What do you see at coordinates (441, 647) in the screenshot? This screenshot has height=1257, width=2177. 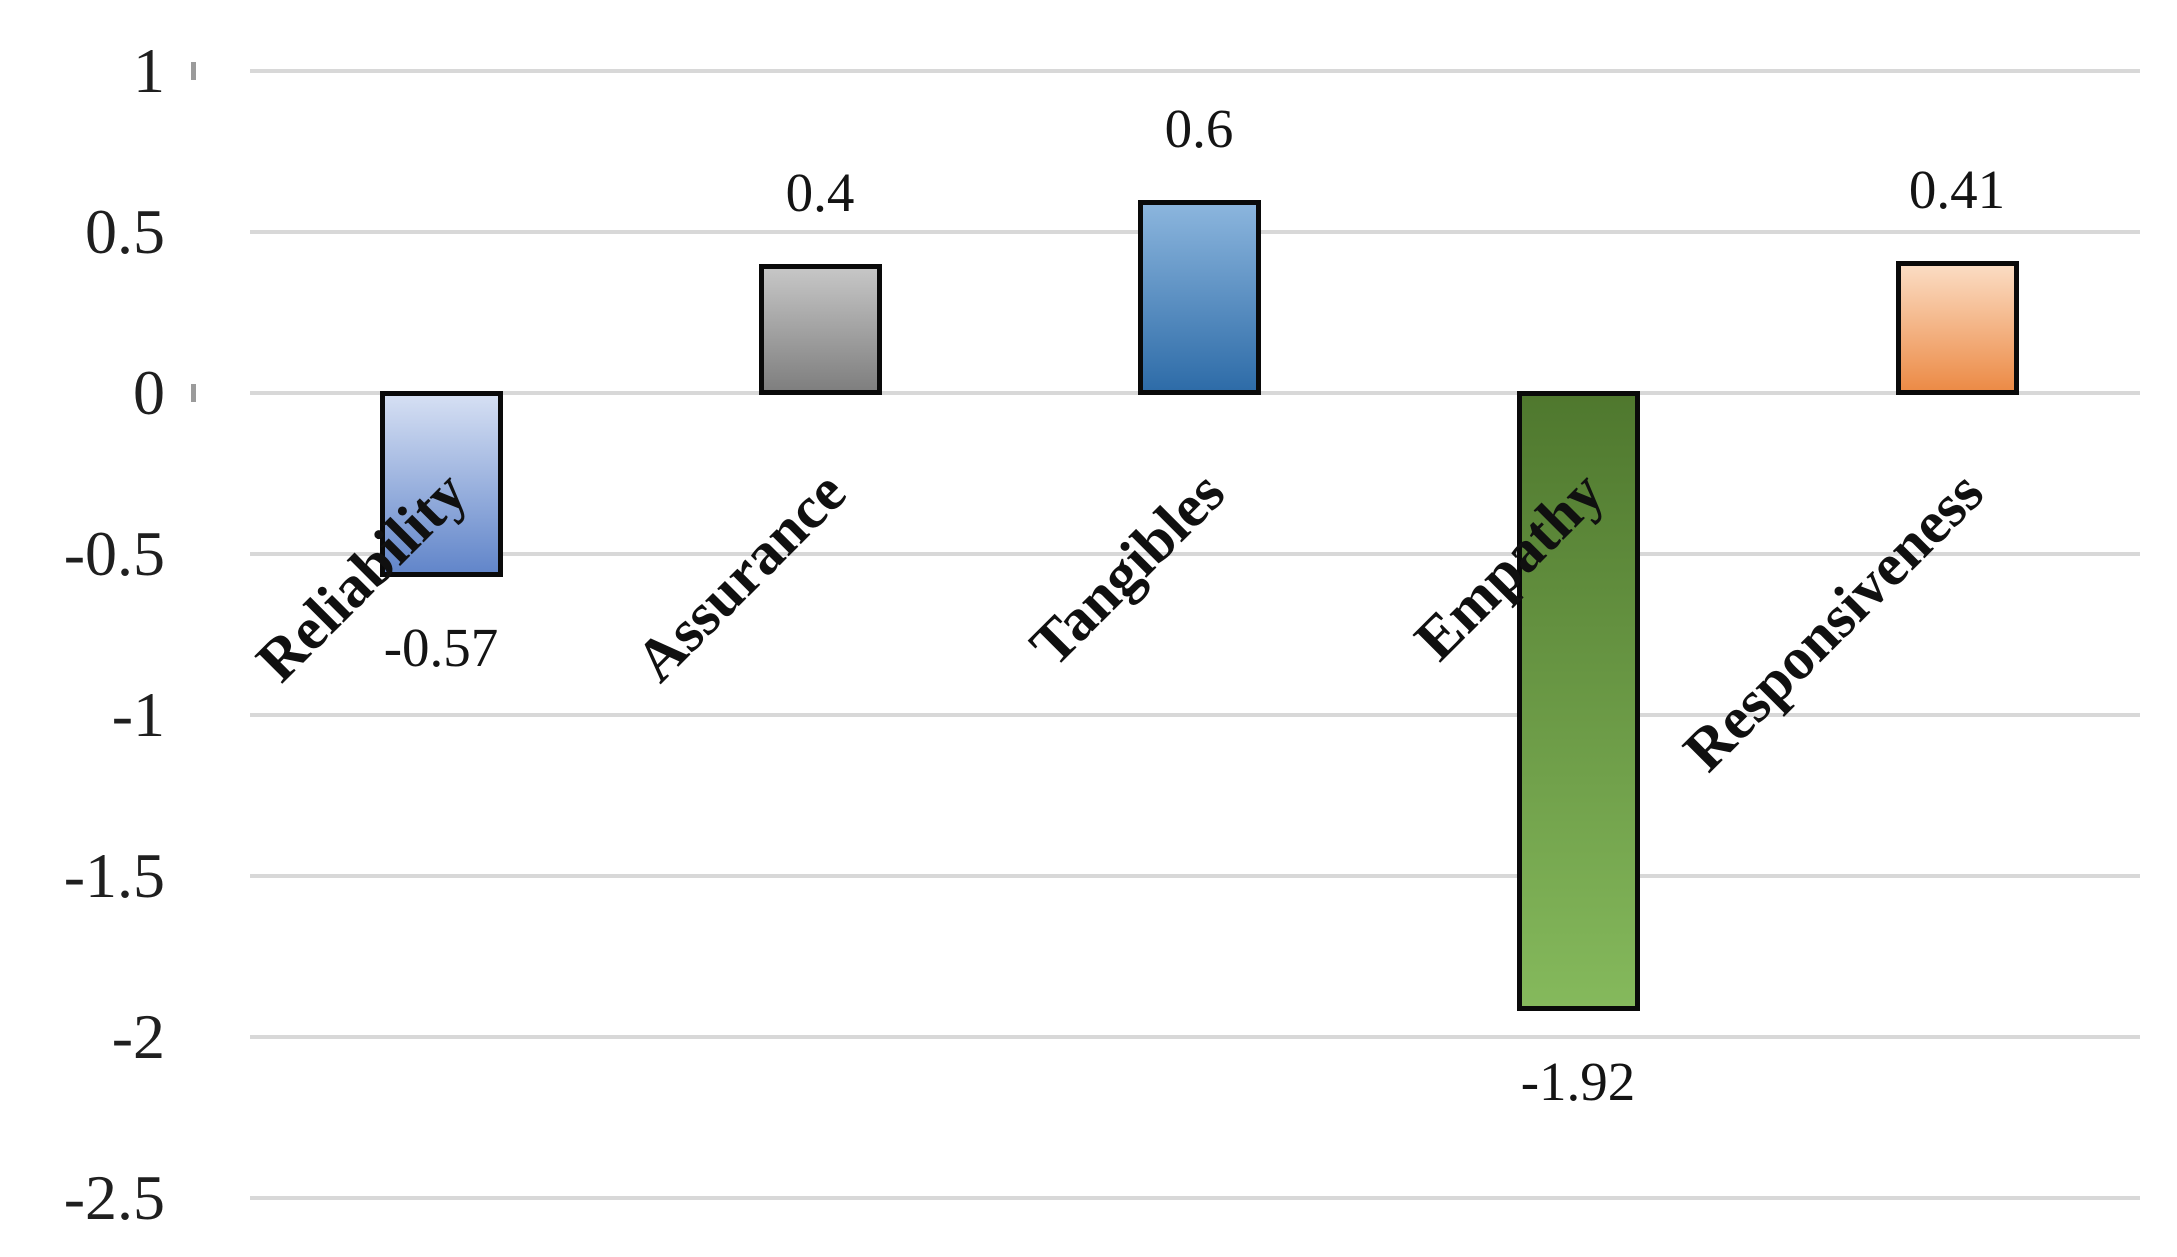 I see `data-label-reliability: -0.57` at bounding box center [441, 647].